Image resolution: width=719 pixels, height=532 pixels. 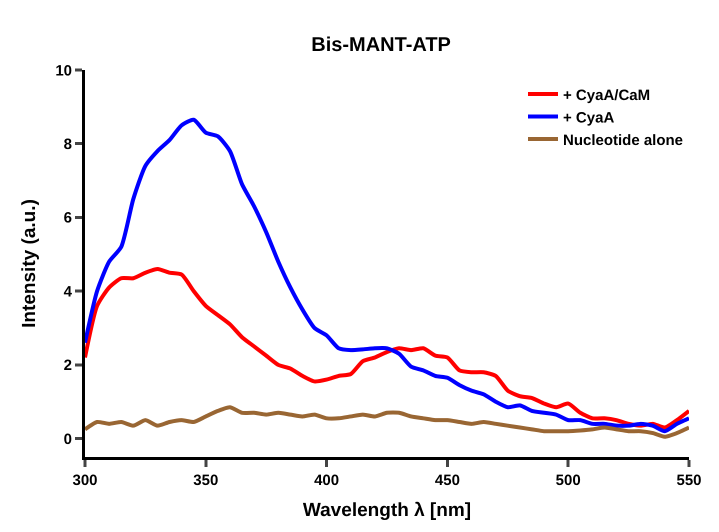 I want to click on y-axis-title: Intensity (a.u.), so click(x=29, y=263).